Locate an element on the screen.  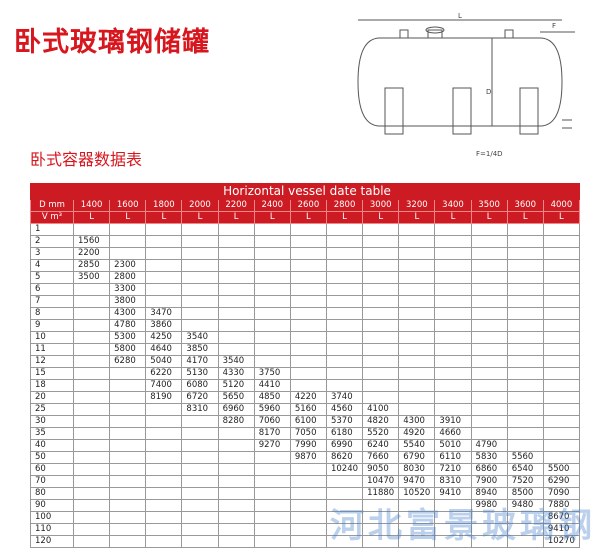
data-row: 30 8280 7060 6100 5370 4820 4300 3910 is located at coordinates (305, 421).